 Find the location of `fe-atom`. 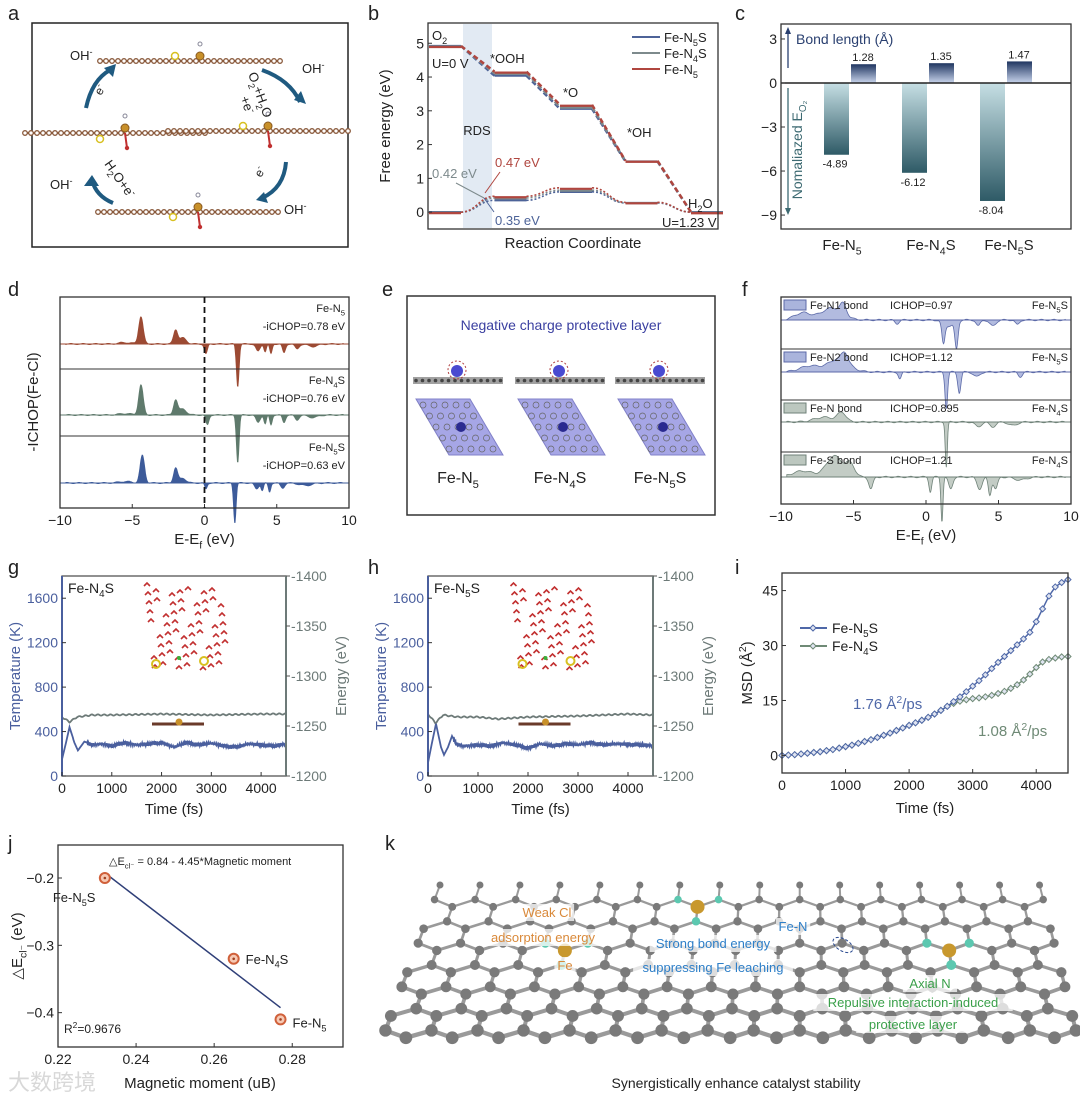

fe-atom is located at coordinates (564, 950).